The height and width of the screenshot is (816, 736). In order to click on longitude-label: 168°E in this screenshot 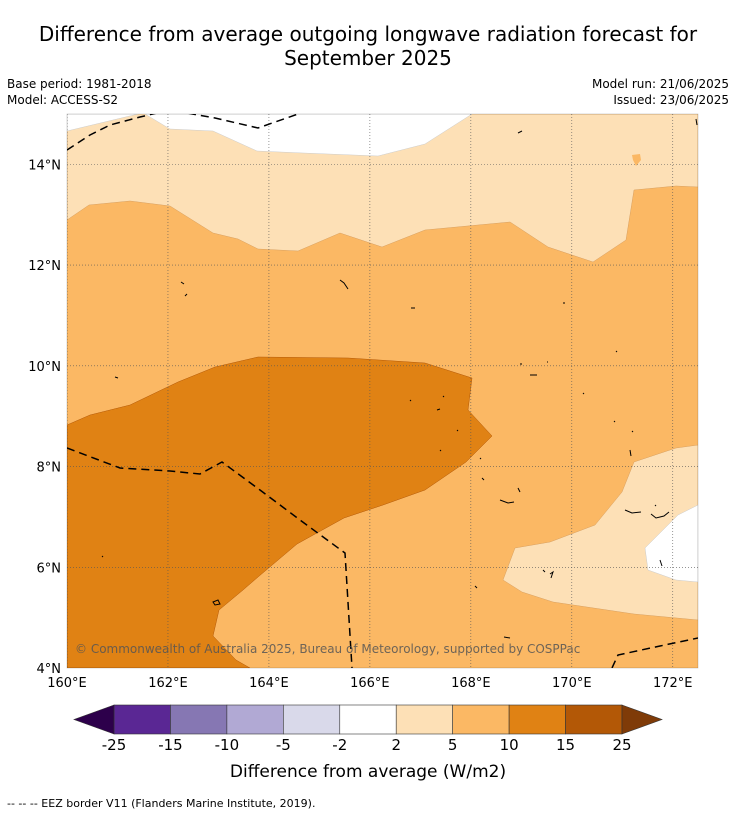, I will do `click(471, 683)`.